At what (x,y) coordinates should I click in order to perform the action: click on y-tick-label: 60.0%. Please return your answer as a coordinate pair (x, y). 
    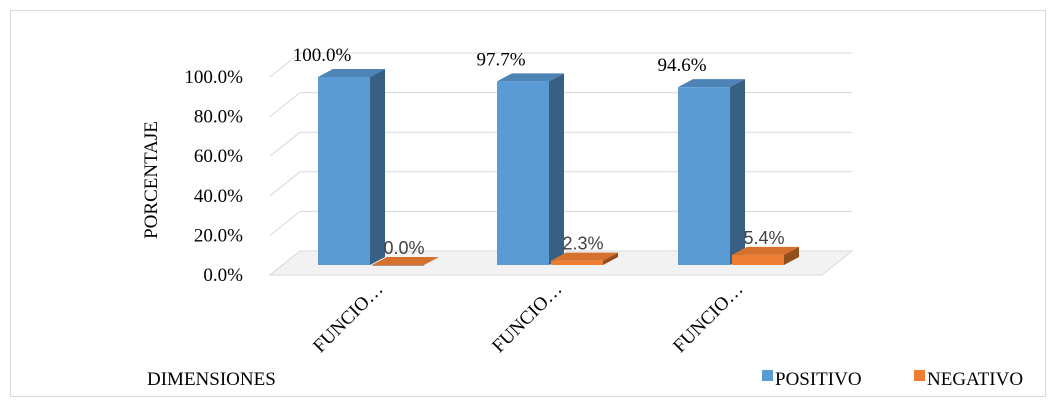
    Looking at the image, I should click on (218, 156).